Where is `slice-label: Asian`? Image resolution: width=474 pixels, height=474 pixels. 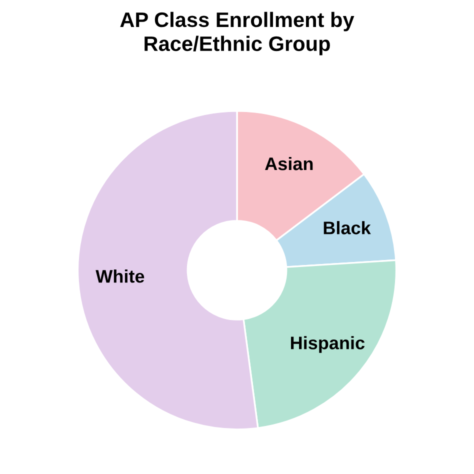
slice-label: Asian is located at coordinates (289, 163).